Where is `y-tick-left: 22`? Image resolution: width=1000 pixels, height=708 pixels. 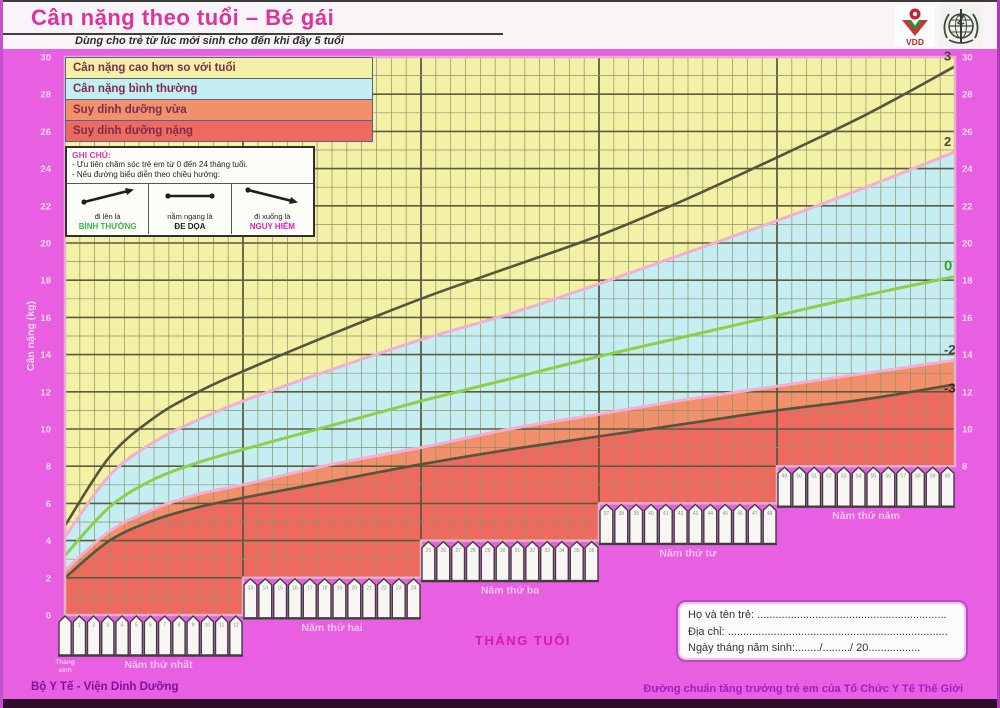 y-tick-left: 22 is located at coordinates (45, 206).